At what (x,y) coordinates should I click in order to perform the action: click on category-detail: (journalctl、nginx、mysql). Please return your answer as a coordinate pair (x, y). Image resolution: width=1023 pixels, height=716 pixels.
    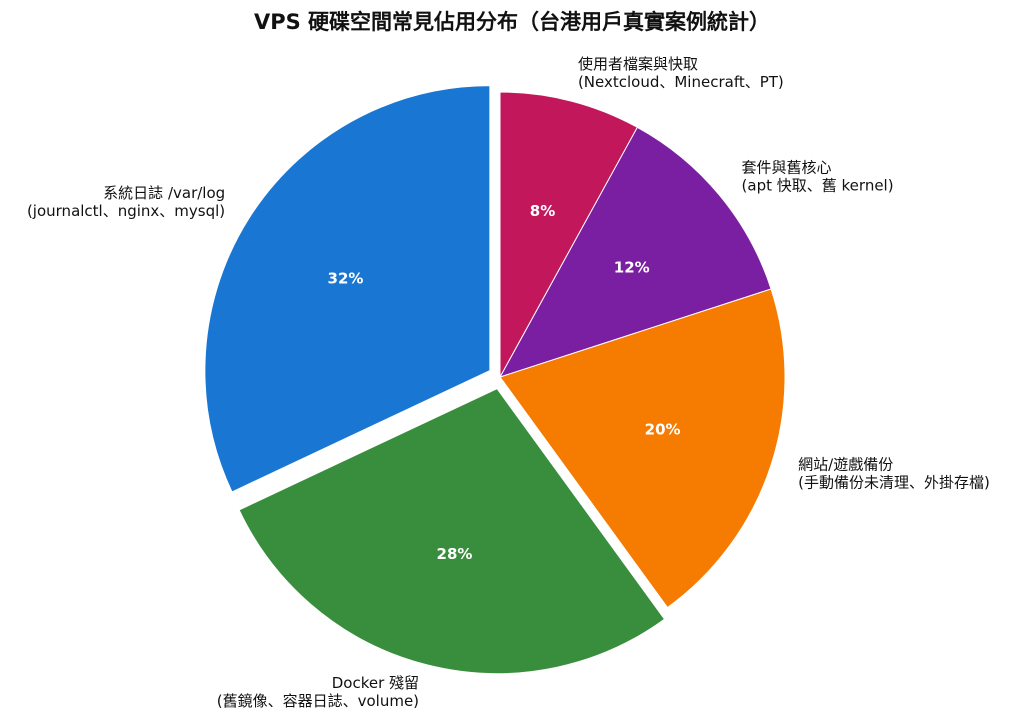
    Looking at the image, I should click on (126, 211).